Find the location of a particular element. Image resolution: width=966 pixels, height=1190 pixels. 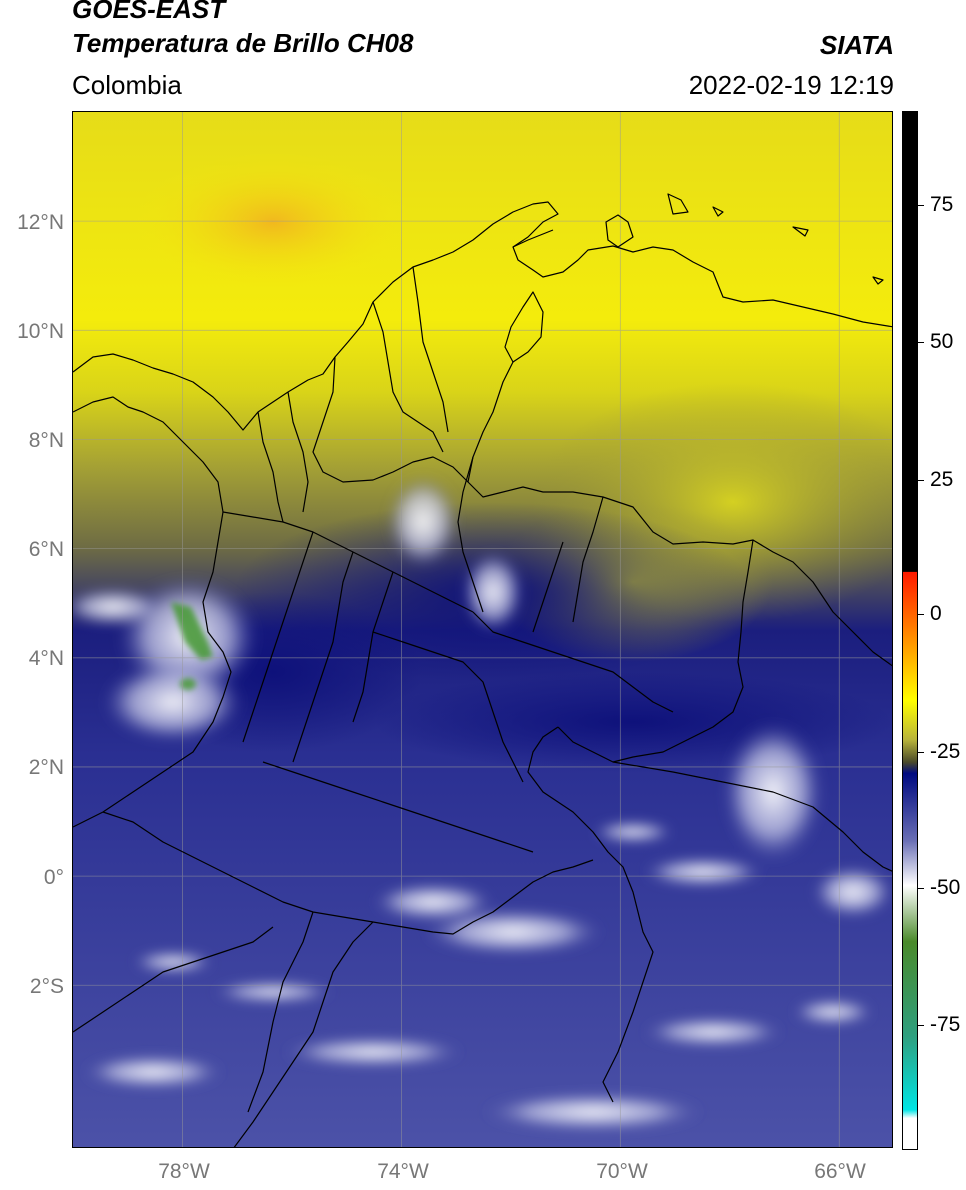

colorbar-label-minus50: -50 is located at coordinates (945, 887).